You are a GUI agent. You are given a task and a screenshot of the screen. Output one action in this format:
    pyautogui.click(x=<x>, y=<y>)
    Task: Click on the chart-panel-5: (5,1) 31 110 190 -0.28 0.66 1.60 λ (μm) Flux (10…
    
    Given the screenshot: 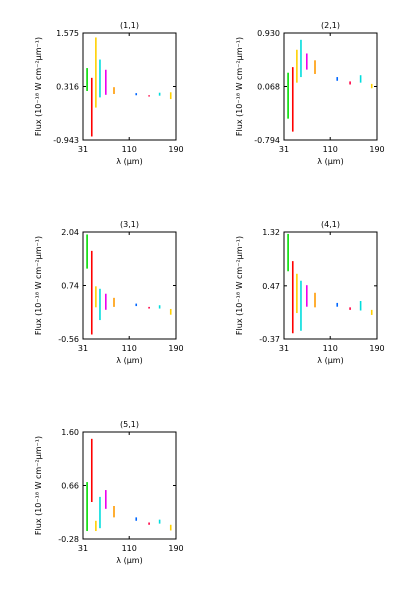 What is the action you would take?
    pyautogui.click(x=109, y=492)
    